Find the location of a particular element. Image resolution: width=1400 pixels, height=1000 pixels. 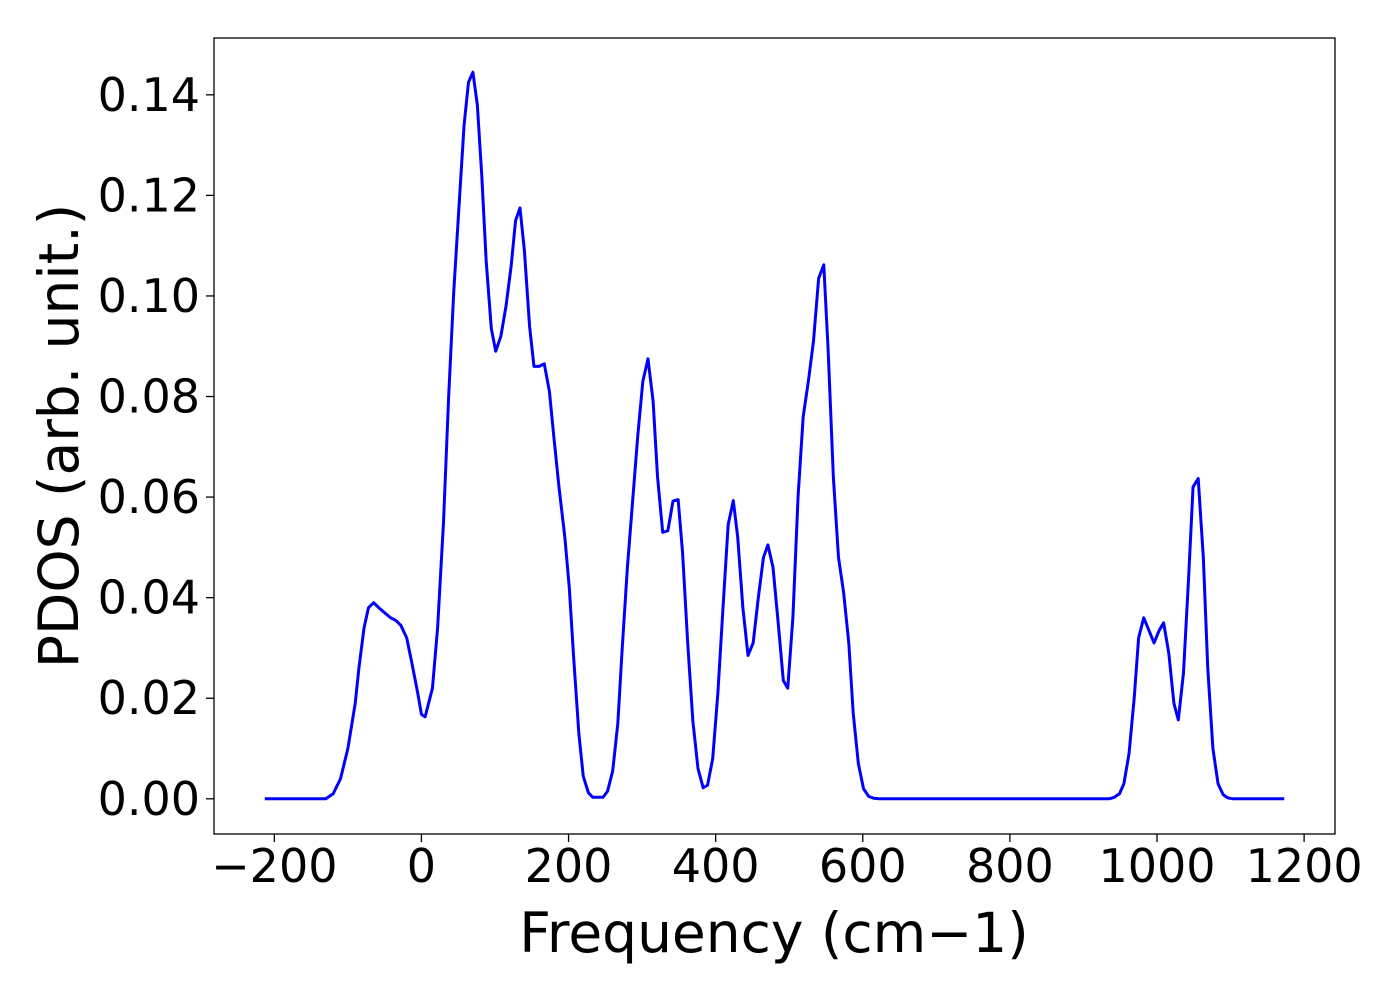

y-tick-label: 0.10 is located at coordinates (149, 296).